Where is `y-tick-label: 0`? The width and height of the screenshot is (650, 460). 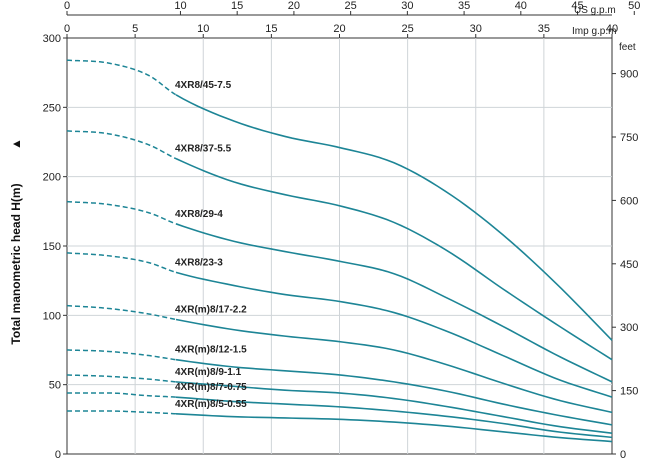 y-tick-label: 0 is located at coordinates (58, 454).